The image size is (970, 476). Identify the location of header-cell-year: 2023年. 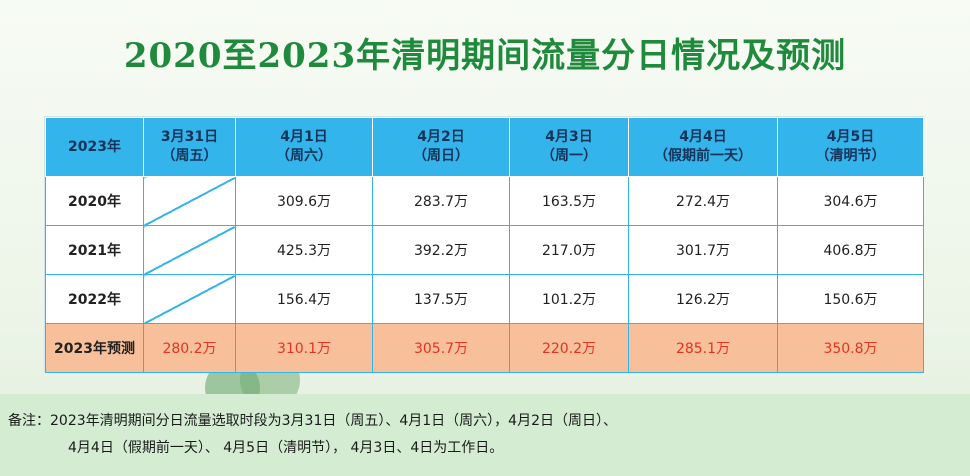
(94, 147).